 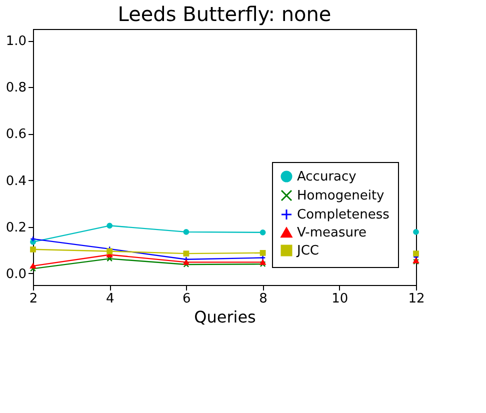 I want to click on x-tick-label: 2, so click(x=33, y=299).